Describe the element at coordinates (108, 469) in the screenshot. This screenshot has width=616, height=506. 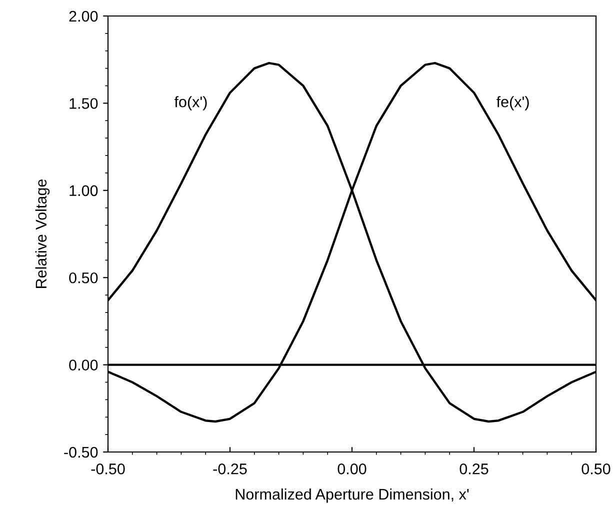
I see `x-tick-label: -0.50` at that location.